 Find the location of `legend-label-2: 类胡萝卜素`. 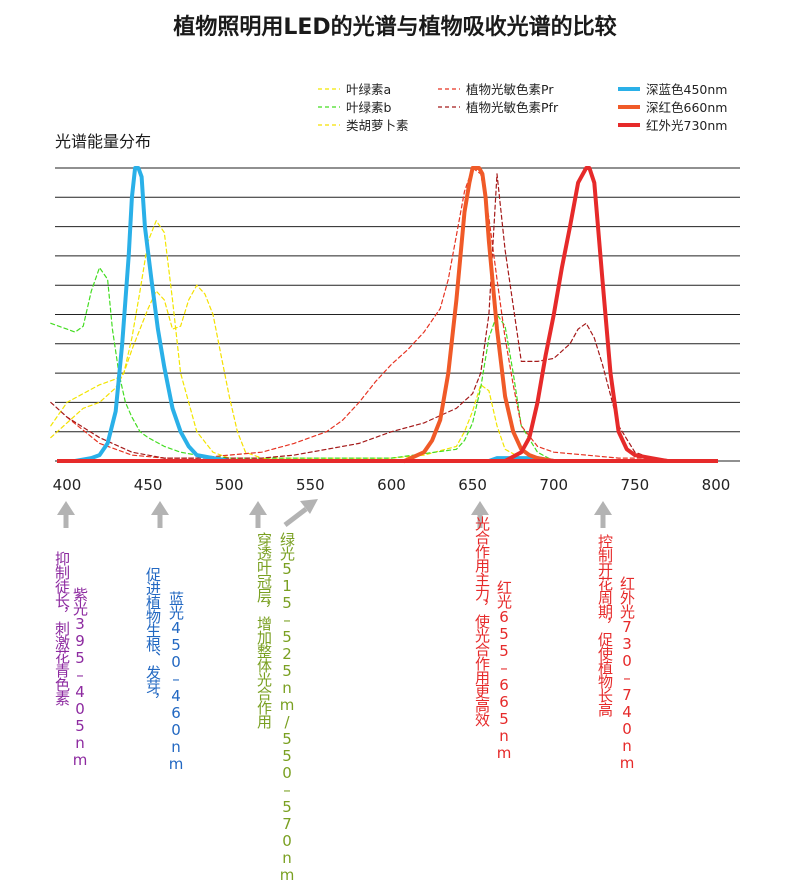

legend-label-2: 类胡萝卜素 is located at coordinates (377, 125).